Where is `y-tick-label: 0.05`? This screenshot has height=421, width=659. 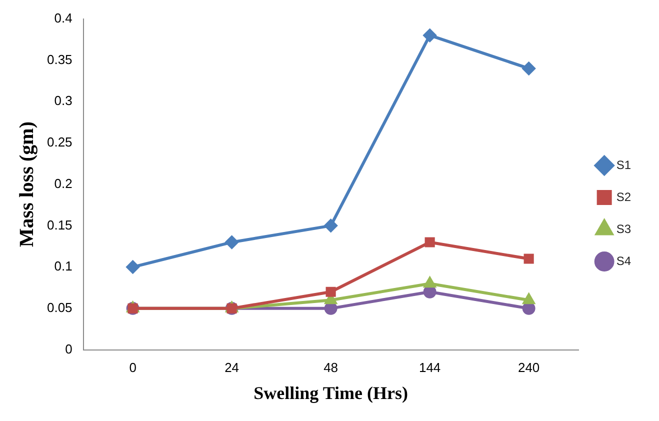 y-tick-label: 0.05 is located at coordinates (59, 308).